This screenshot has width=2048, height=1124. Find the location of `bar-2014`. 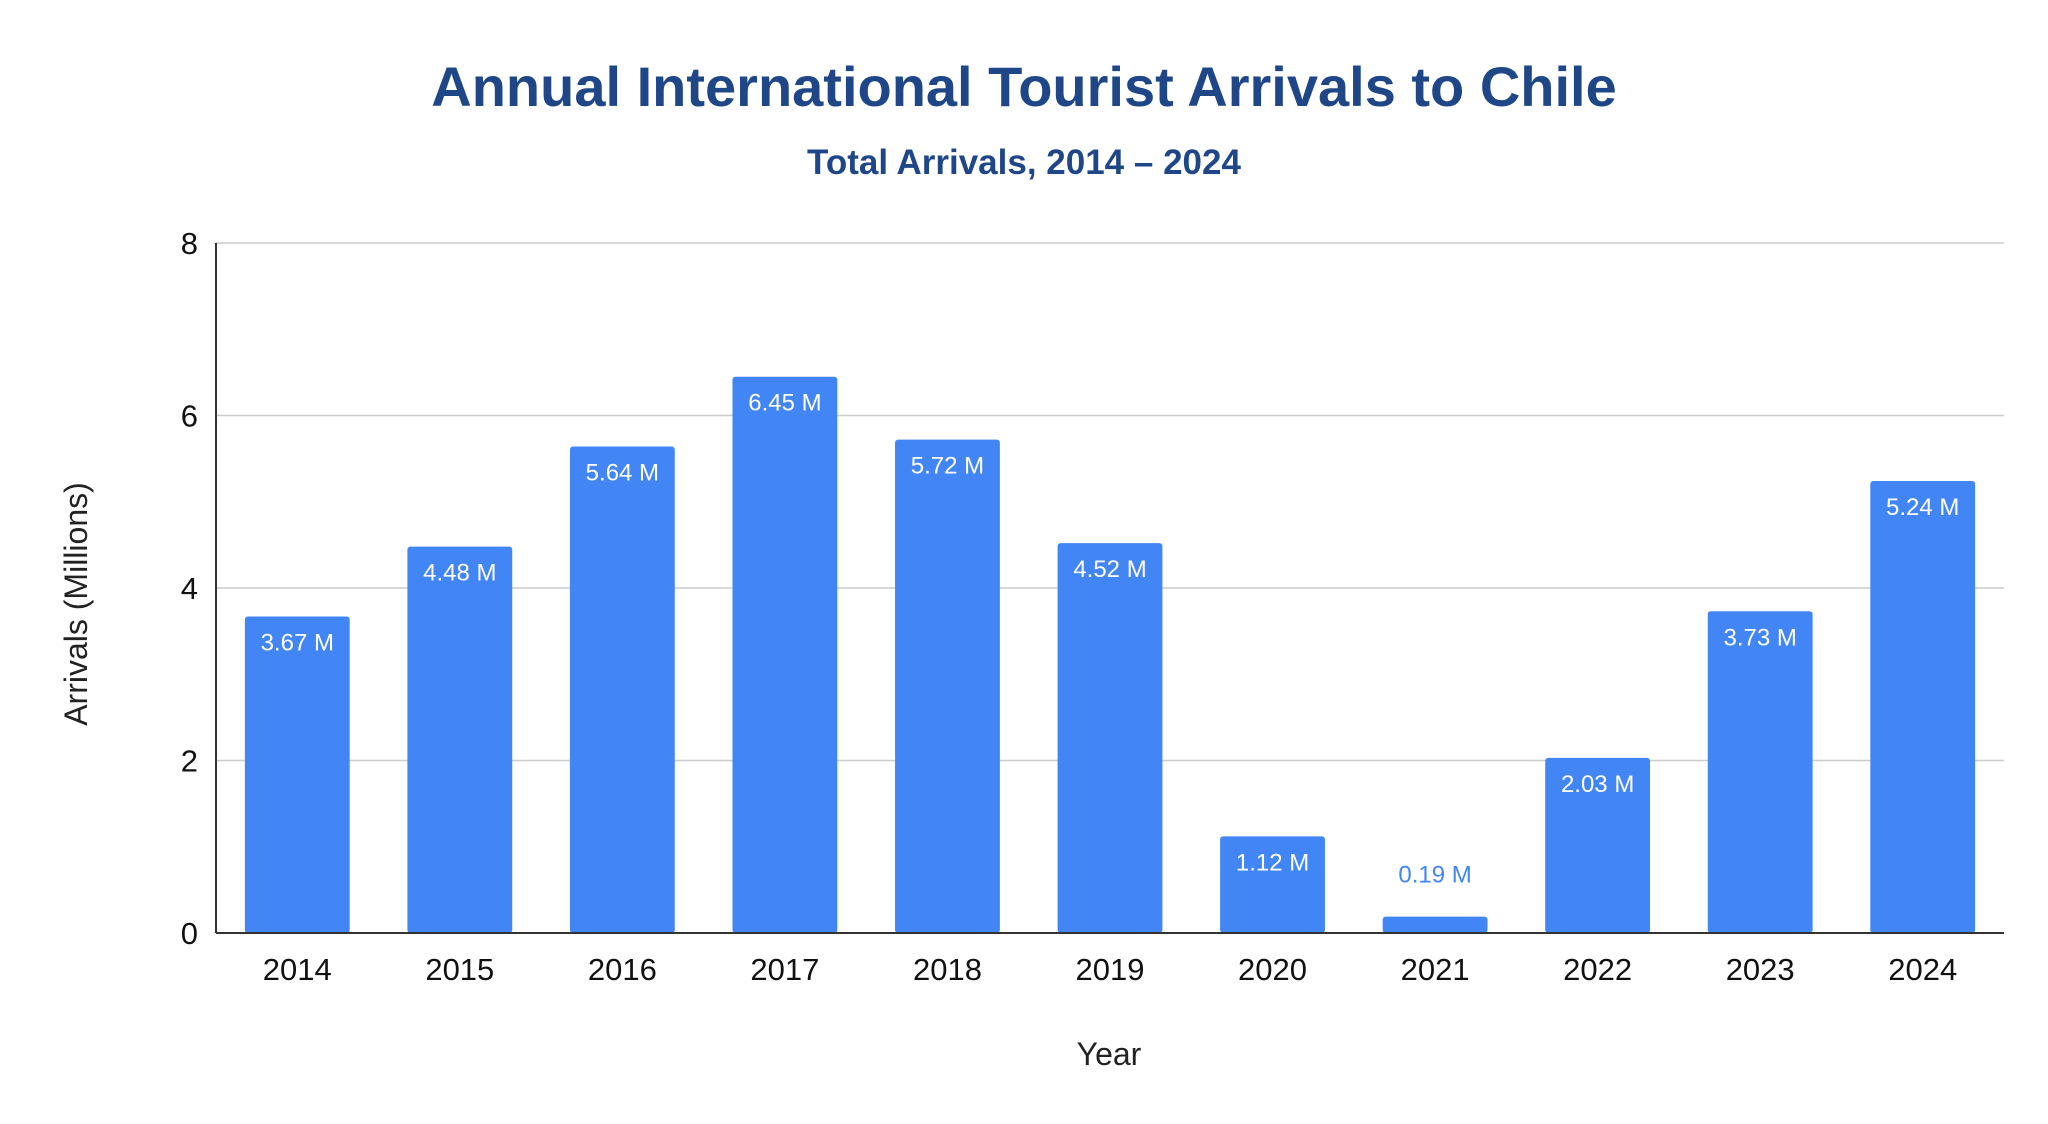

bar-2014 is located at coordinates (297, 774).